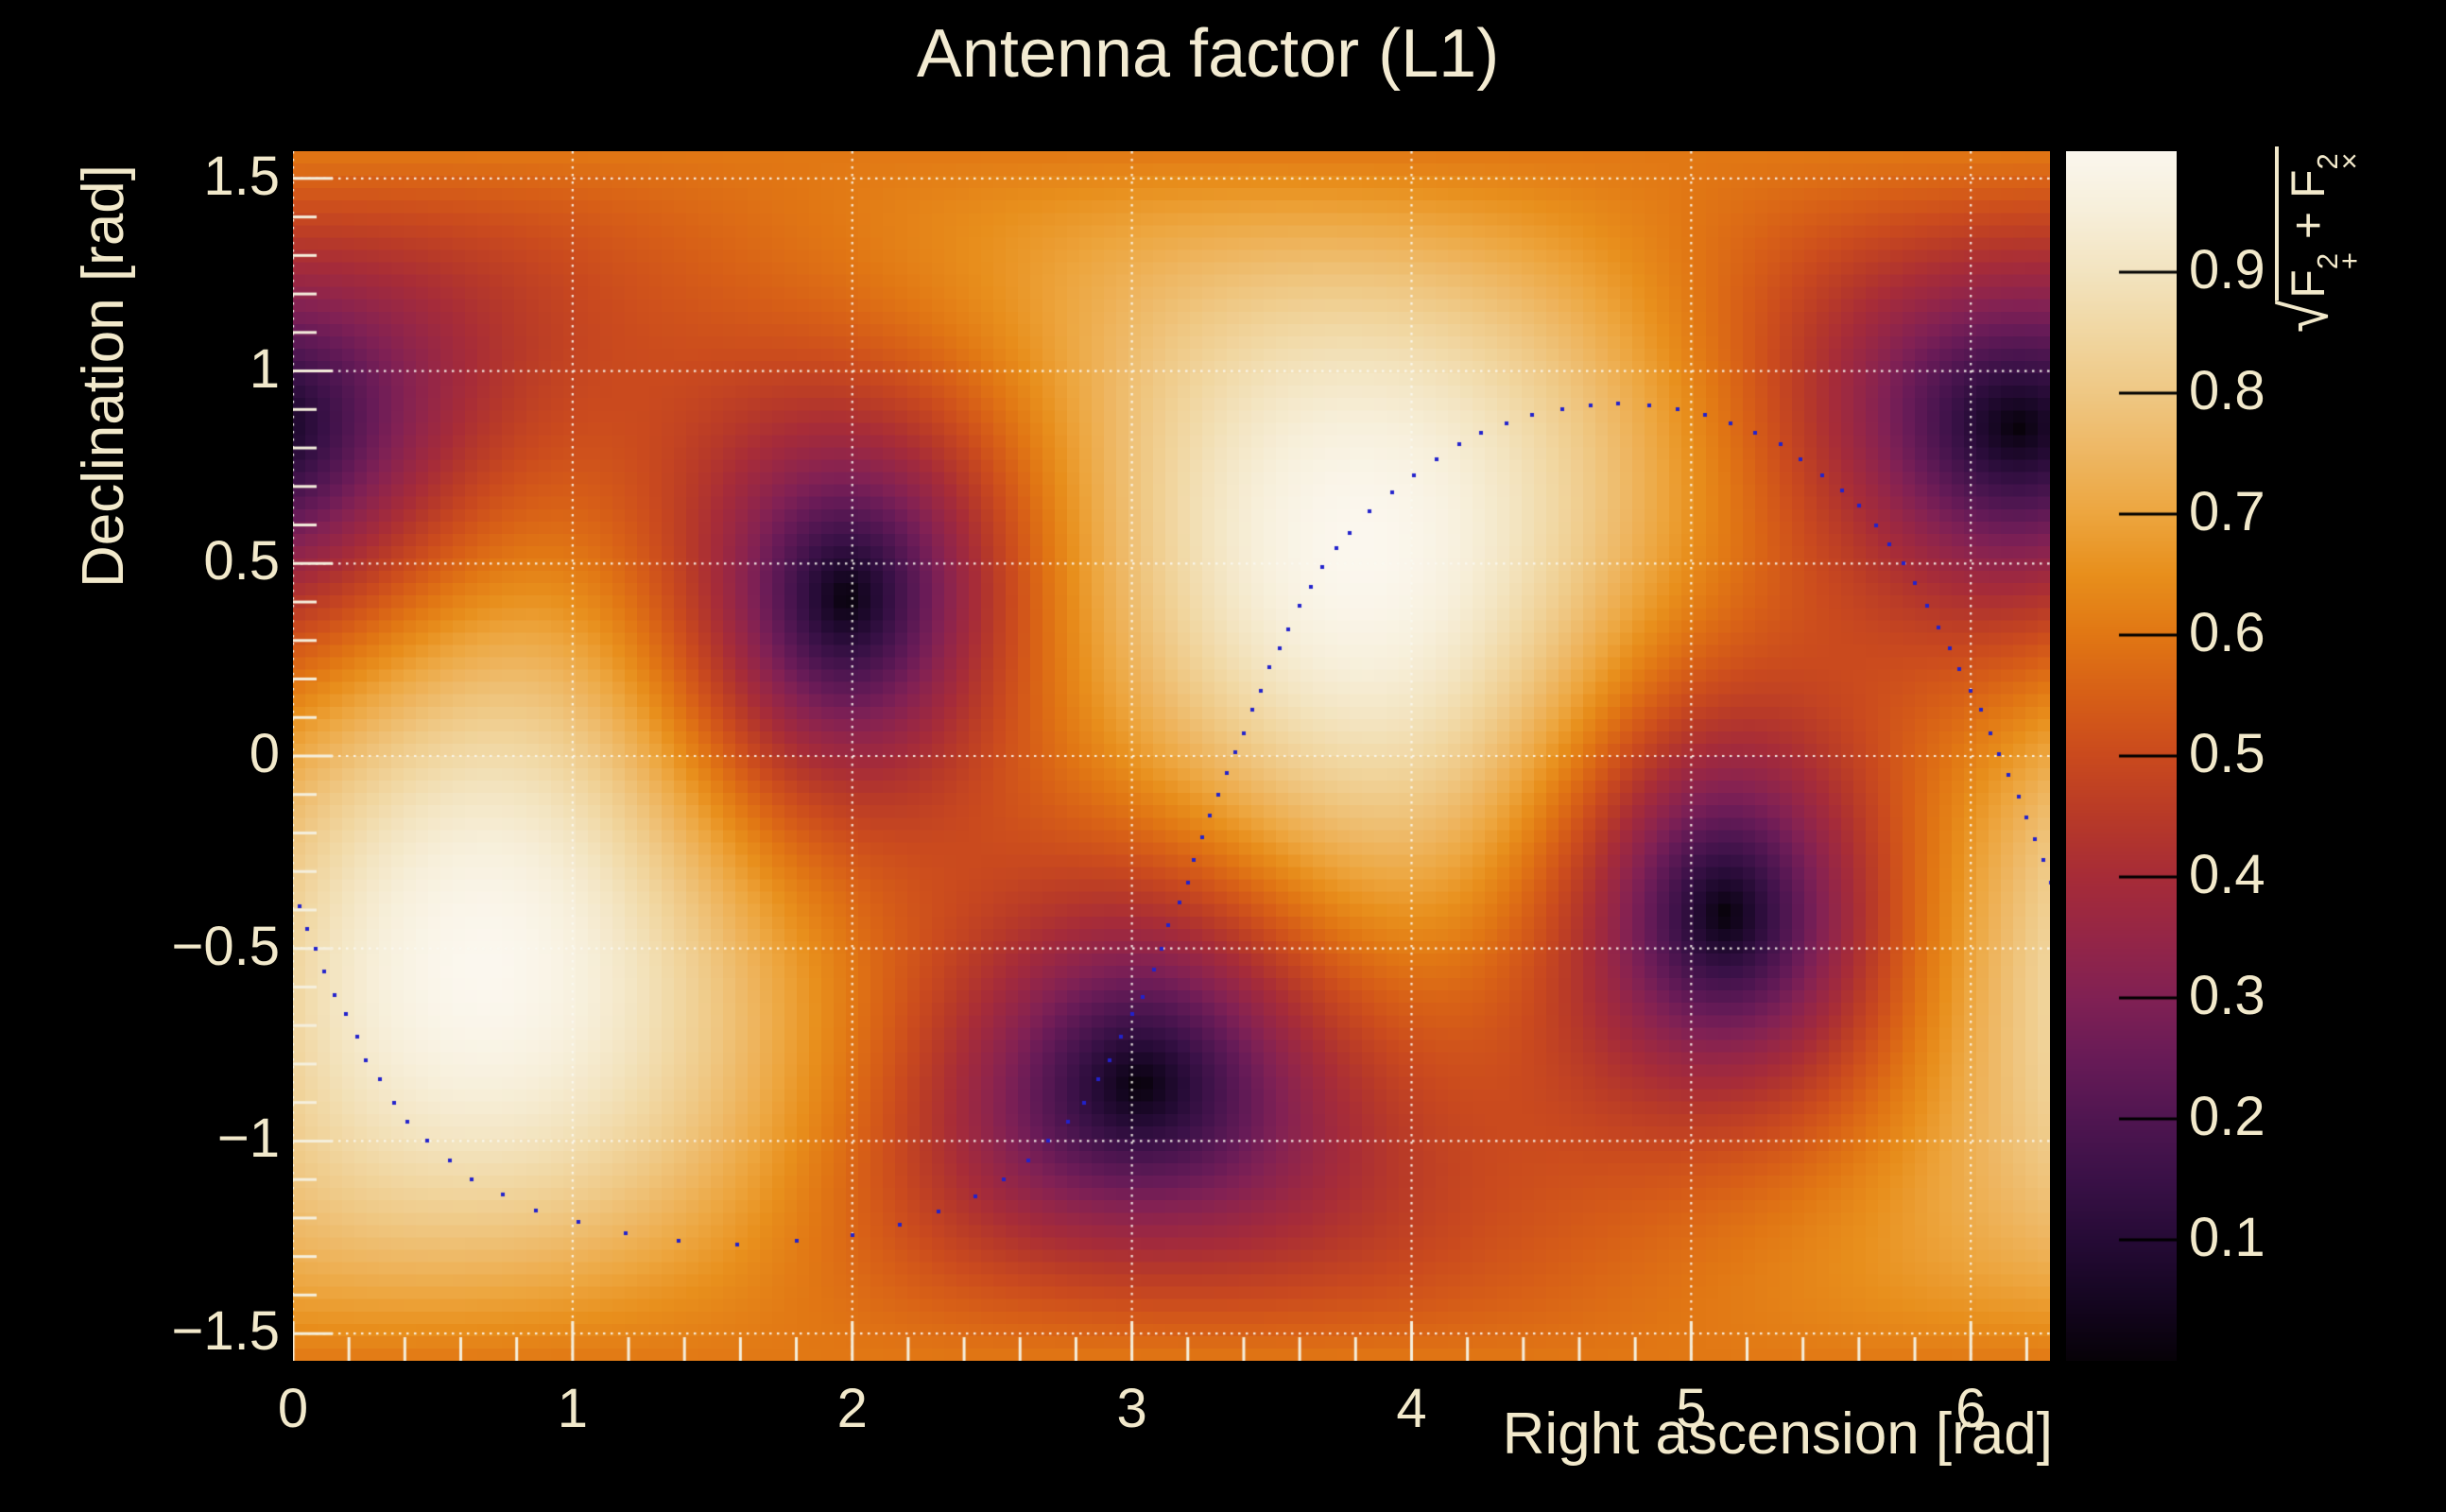 This screenshot has height=1512, width=2446. Describe the element at coordinates (2227, 1237) in the screenshot. I see `colorbar-tick-label-0.1: 0.1` at that location.